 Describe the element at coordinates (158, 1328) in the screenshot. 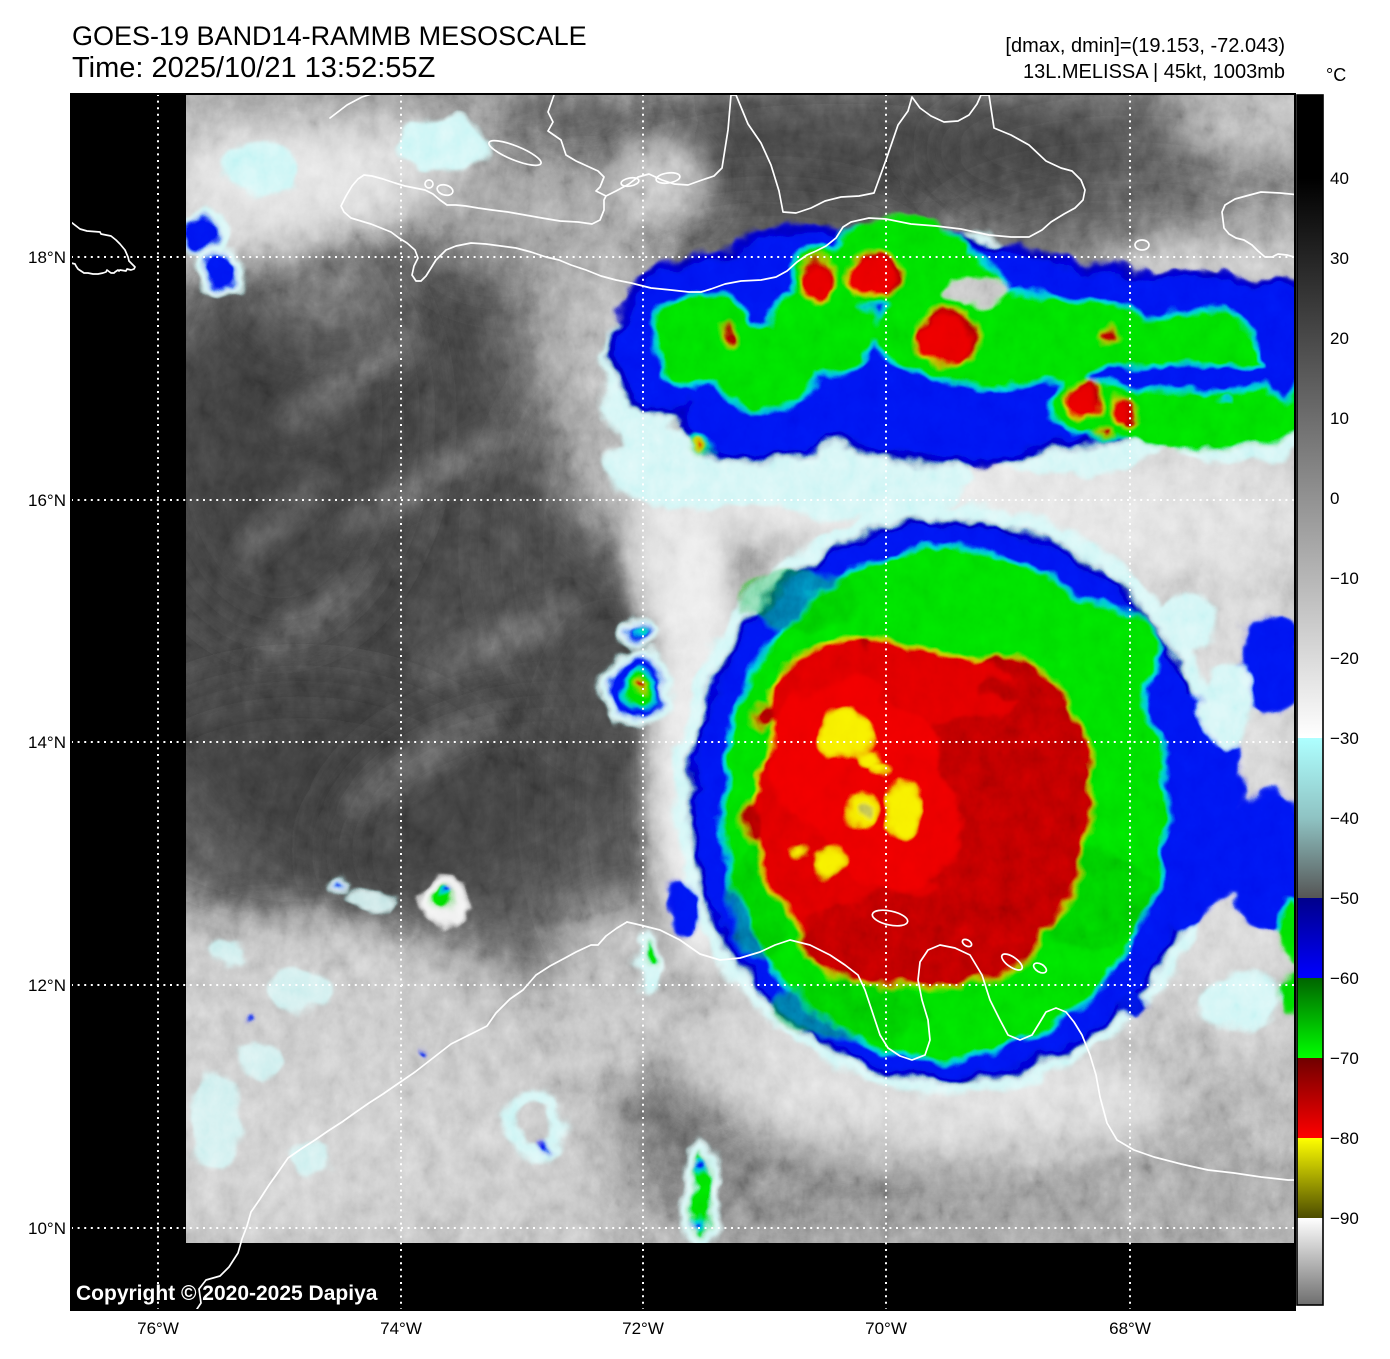

I see `svg-text: 76°W` at that location.